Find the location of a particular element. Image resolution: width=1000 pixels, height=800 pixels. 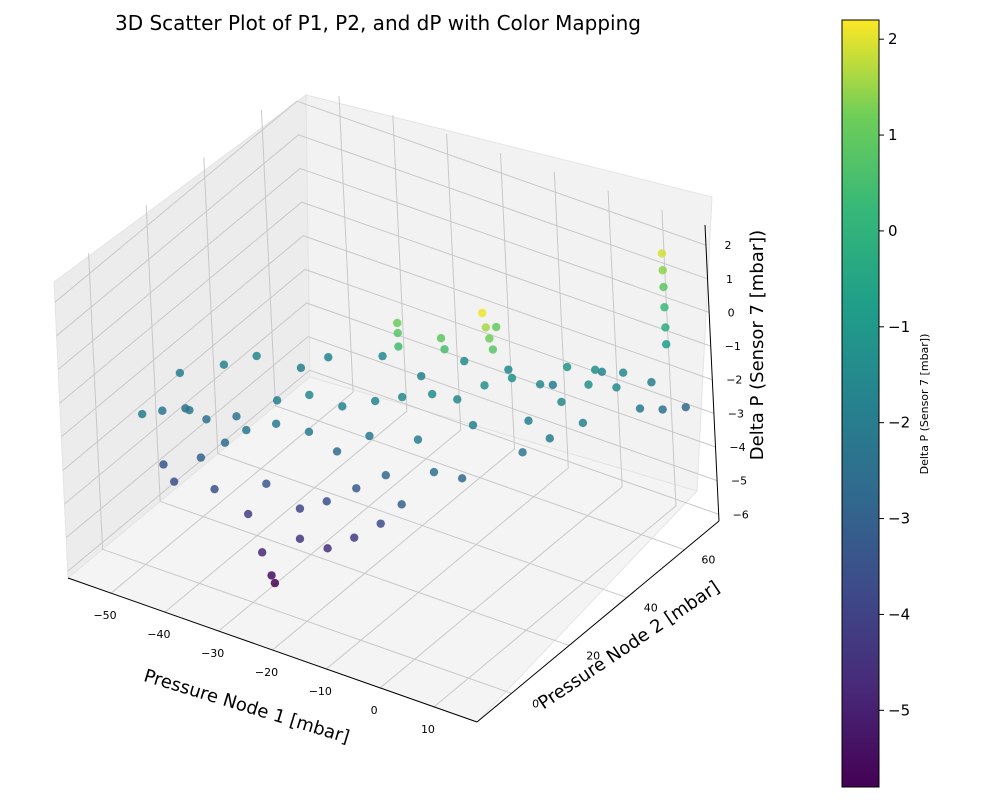

colorbar is located at coordinates (860, 403).